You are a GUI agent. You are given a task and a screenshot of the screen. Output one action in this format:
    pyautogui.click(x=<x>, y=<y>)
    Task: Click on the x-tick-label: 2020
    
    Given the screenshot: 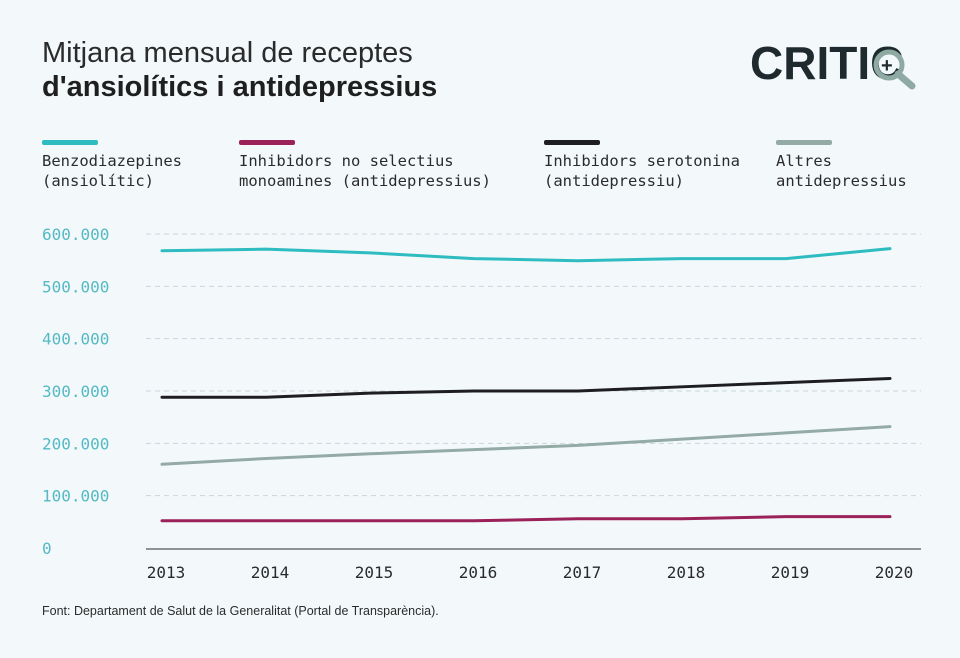 What is the action you would take?
    pyautogui.click(x=894, y=572)
    